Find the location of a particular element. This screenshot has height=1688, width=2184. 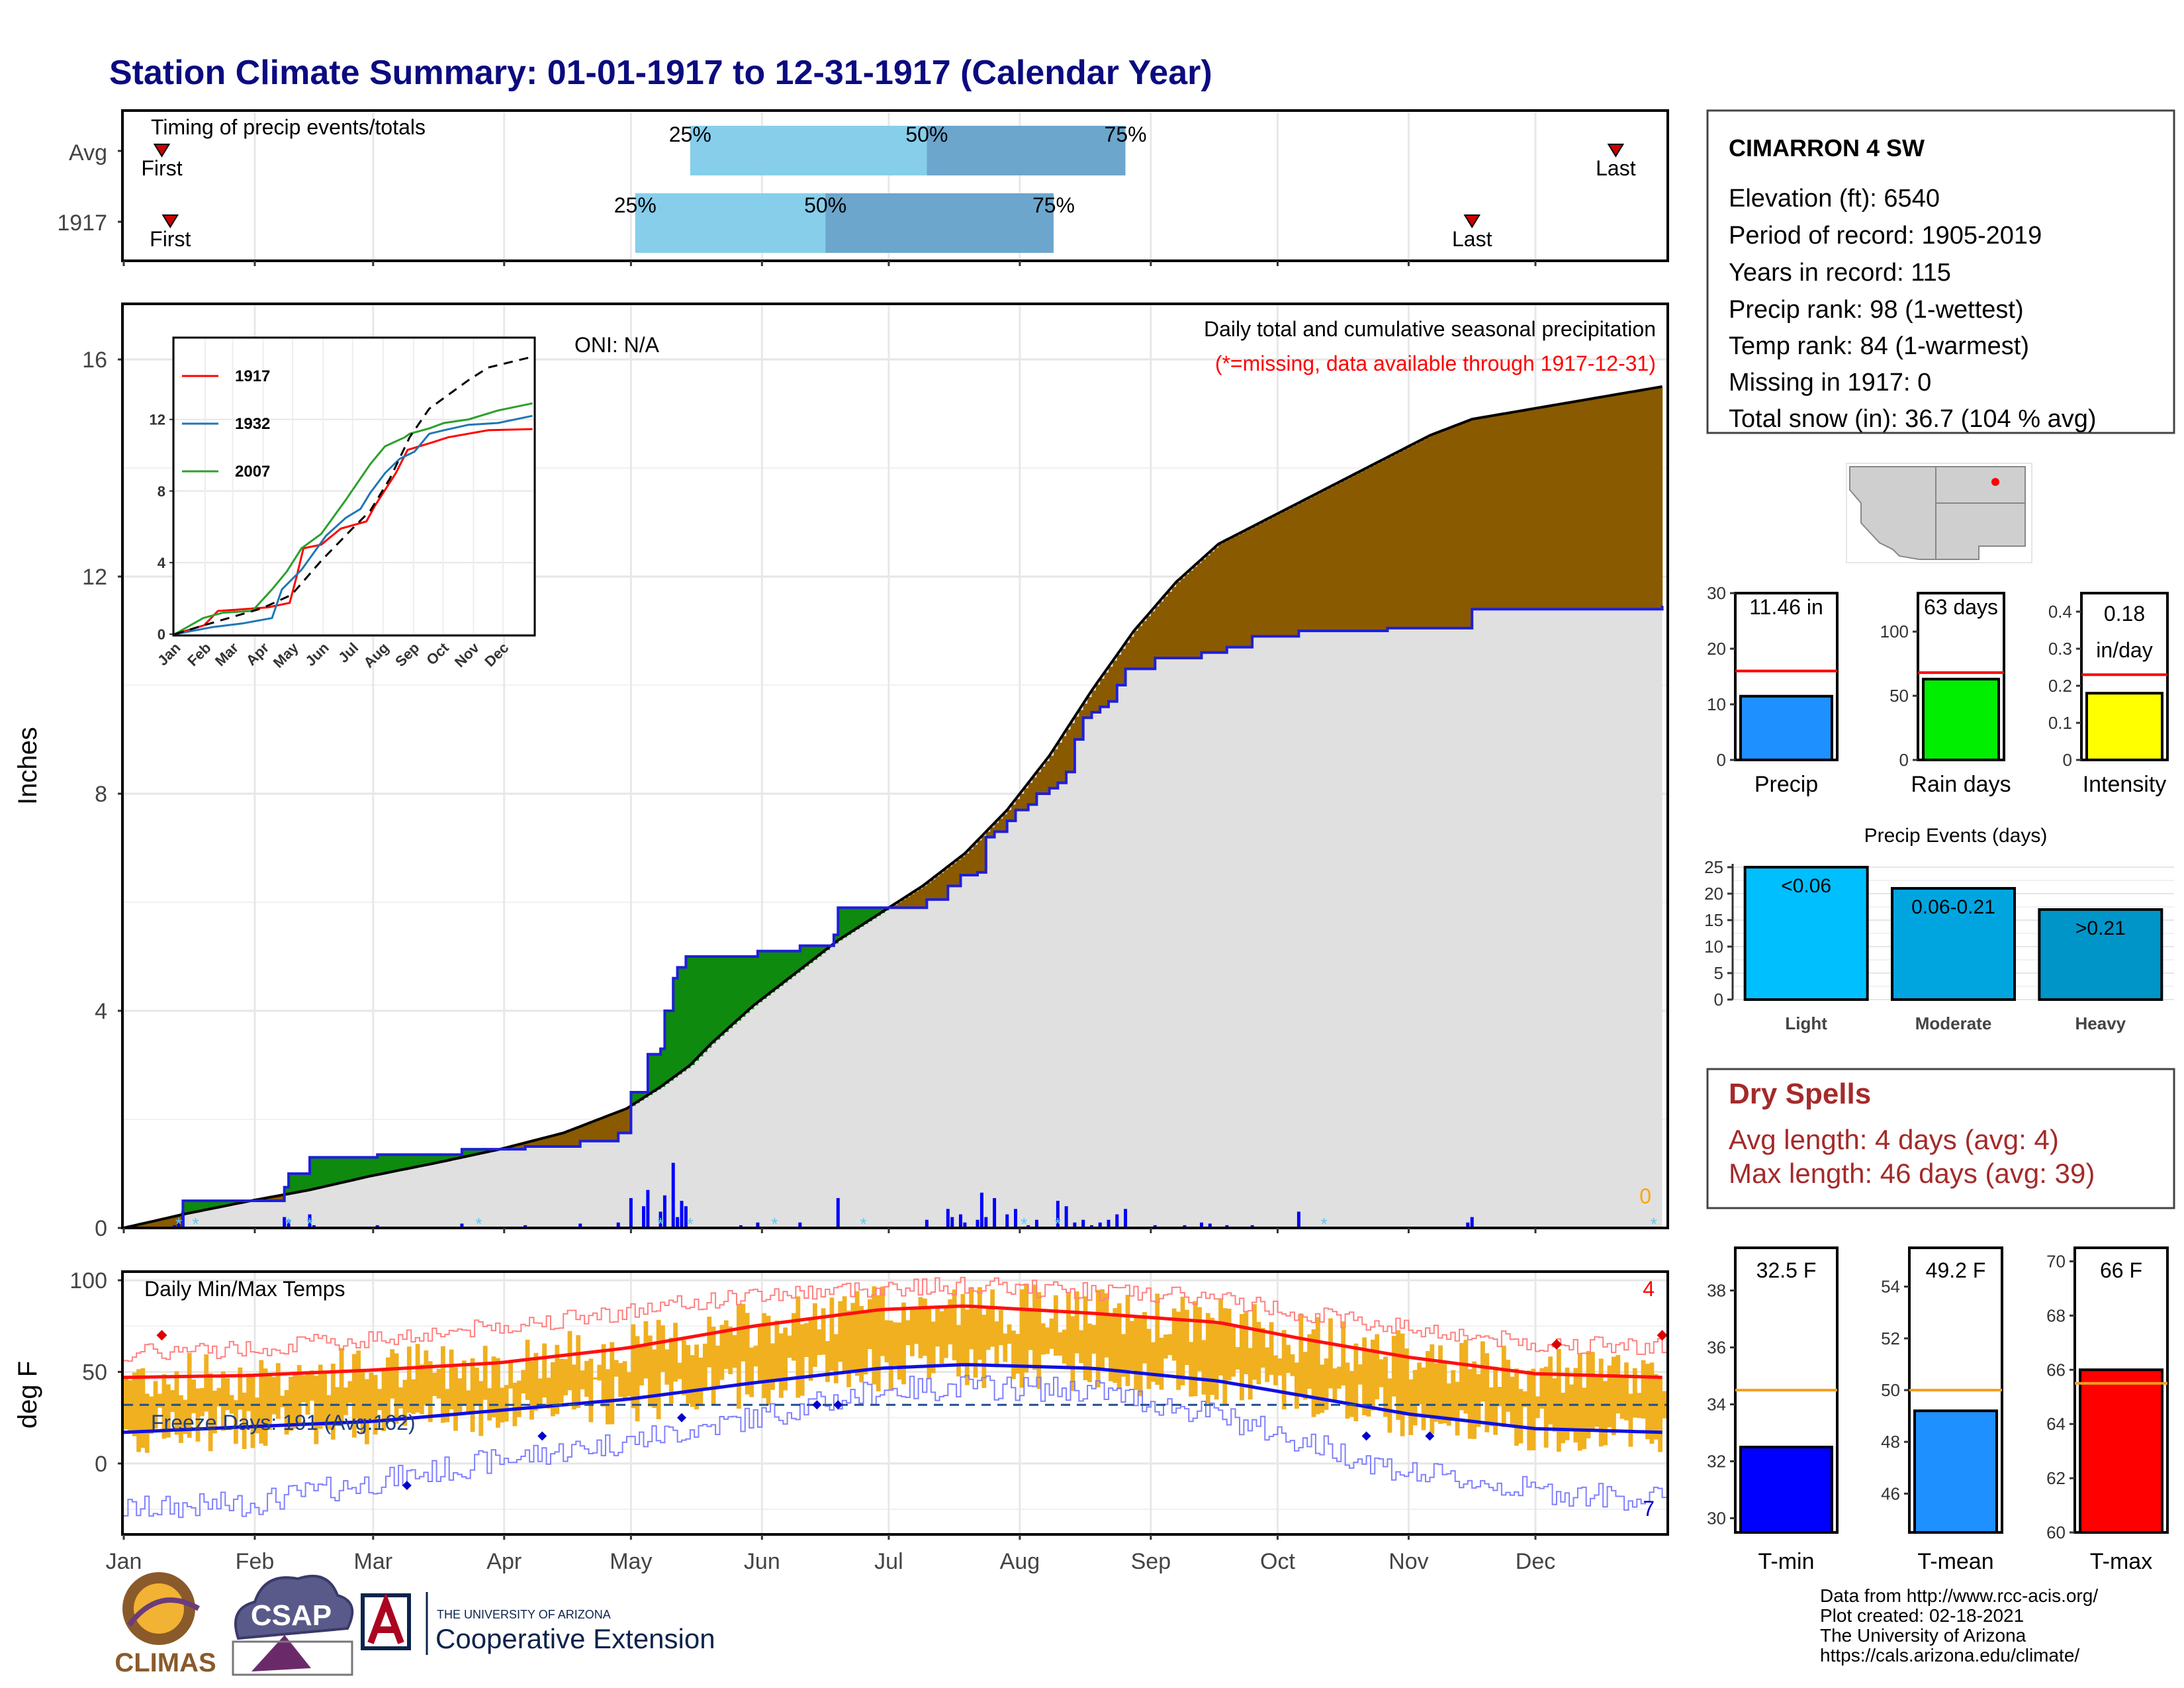

summary-y-tick-label: 52 is located at coordinates (1891, 1338).